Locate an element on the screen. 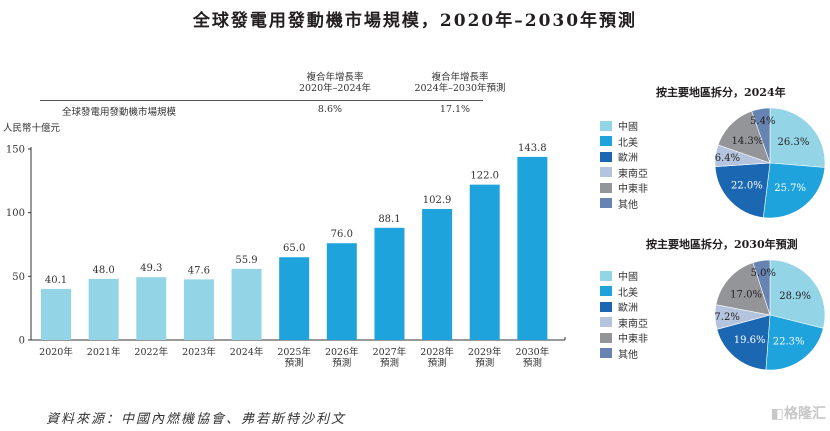 Image resolution: width=830 pixels, height=431 pixels. bar-value-label: 102.9 is located at coordinates (437, 200).